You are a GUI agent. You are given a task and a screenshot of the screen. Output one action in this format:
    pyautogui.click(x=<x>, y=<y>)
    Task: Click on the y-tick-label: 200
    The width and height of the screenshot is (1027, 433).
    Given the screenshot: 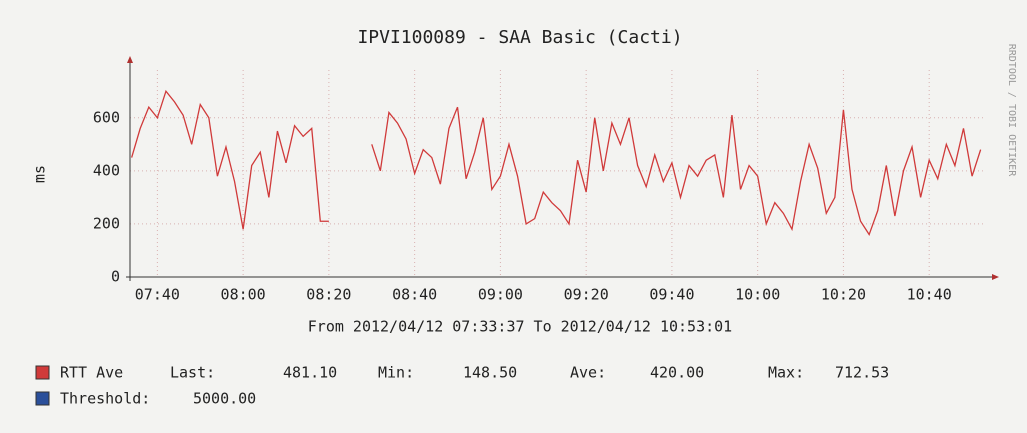 What is the action you would take?
    pyautogui.click(x=106, y=223)
    